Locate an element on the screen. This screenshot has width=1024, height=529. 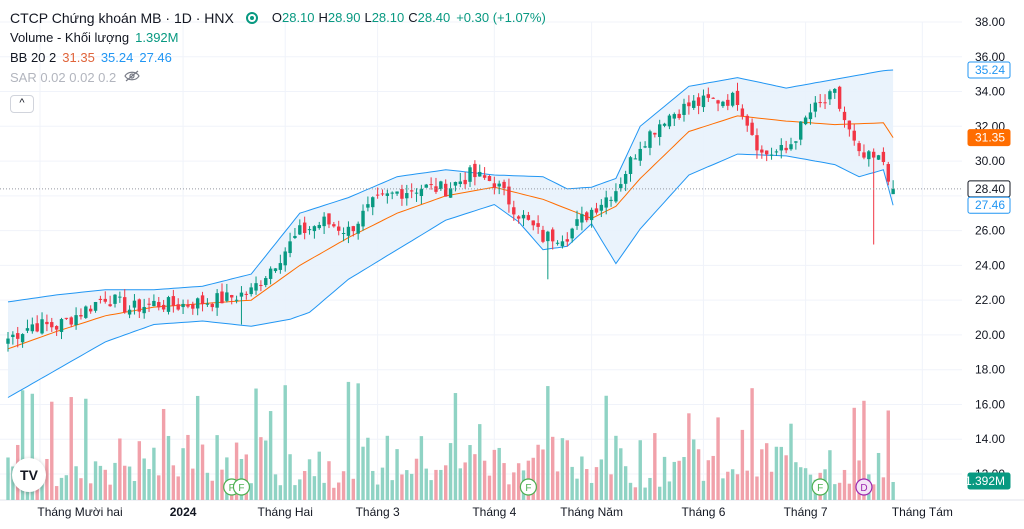
collapse-legend-button: ^ is located at coordinates (22, 104).